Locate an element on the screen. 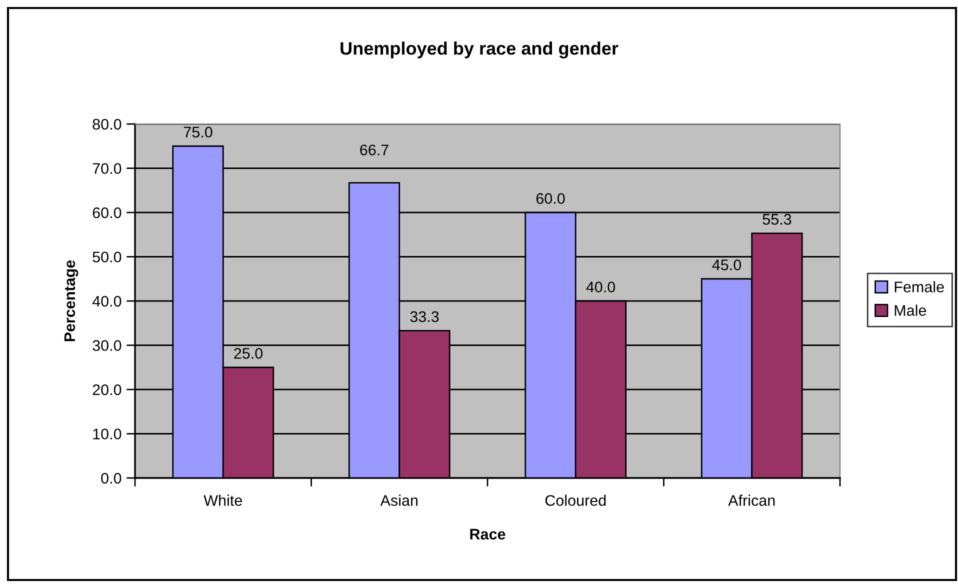 This screenshot has width=958, height=588. data-label: 75.0 is located at coordinates (198, 132).